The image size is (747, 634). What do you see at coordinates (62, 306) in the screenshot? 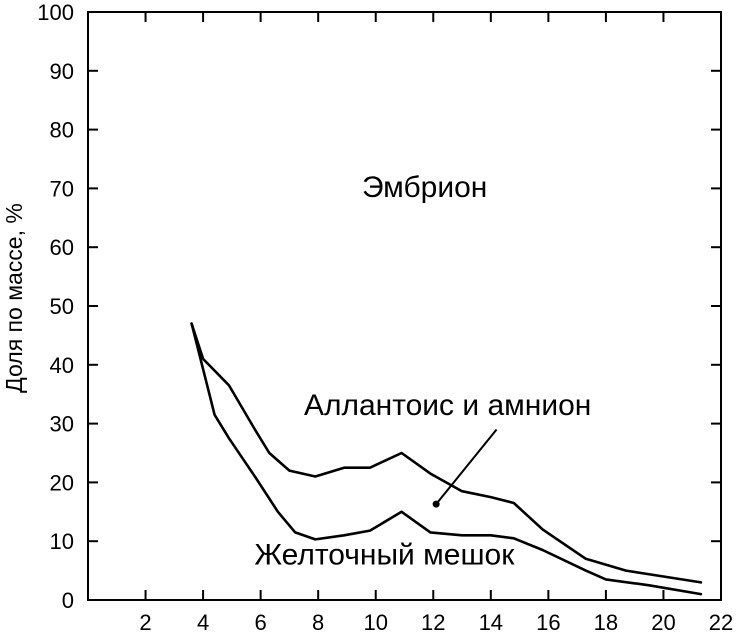
I see `y-tick-label: 50` at bounding box center [62, 306].